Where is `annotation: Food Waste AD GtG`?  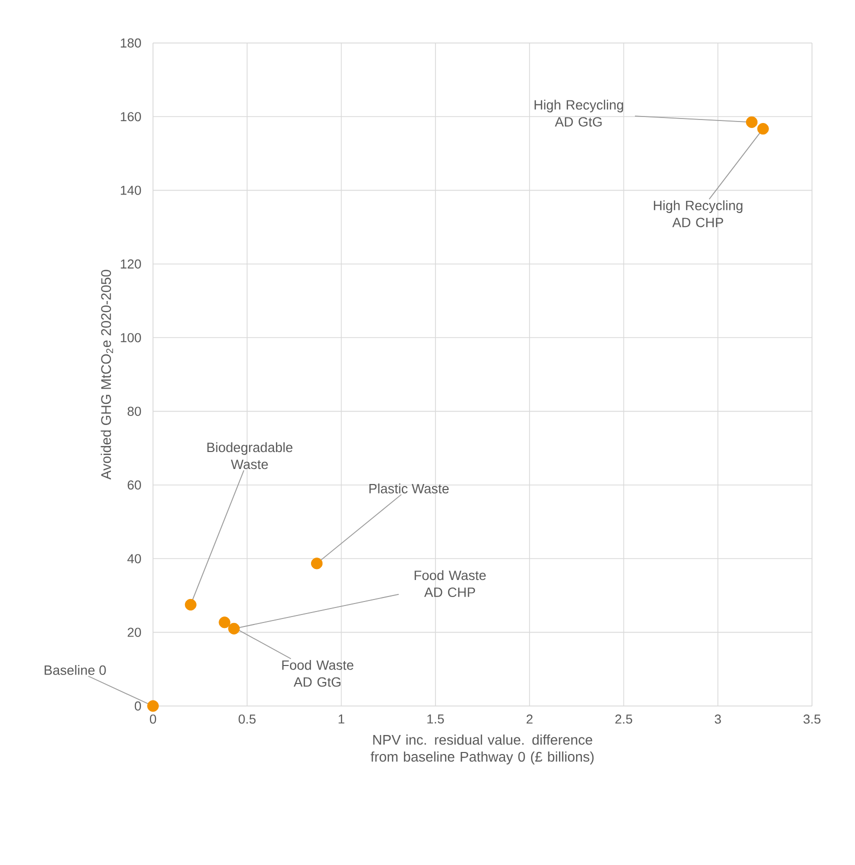 annotation: Food Waste AD GtG is located at coordinates (318, 673).